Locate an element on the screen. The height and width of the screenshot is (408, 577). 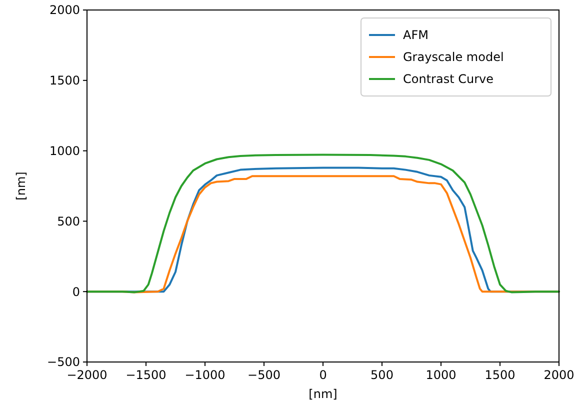
legend-label: AFM is located at coordinates (415, 35).